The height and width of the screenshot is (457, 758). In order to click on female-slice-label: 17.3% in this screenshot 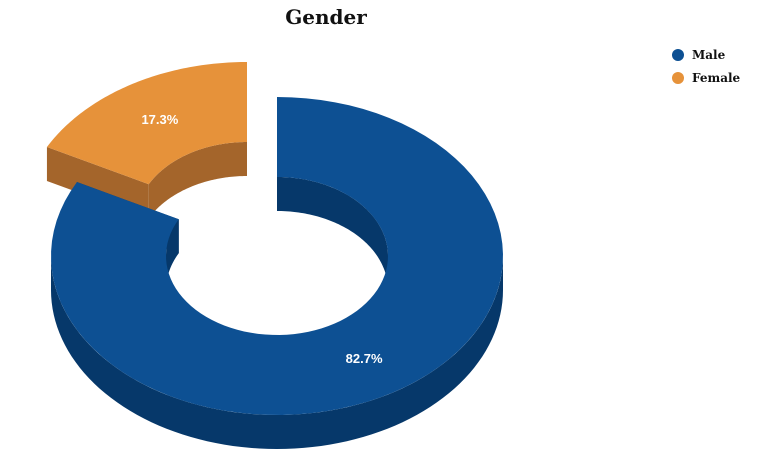, I will do `click(159, 119)`.